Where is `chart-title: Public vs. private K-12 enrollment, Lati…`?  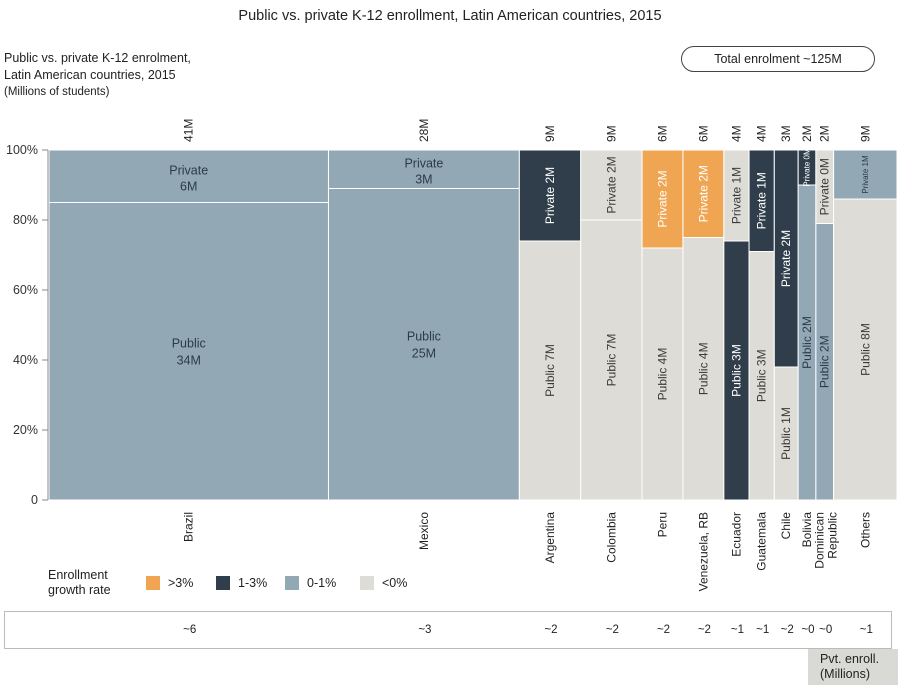 chart-title: Public vs. private K-12 enrollment, Lati… is located at coordinates (450, 16).